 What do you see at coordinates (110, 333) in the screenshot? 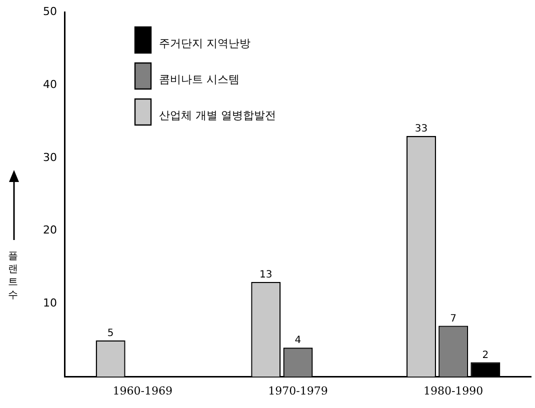
I see `data-label: 5` at bounding box center [110, 333].